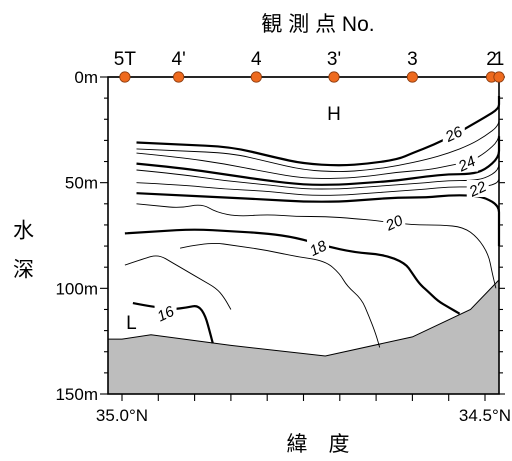 This screenshot has width=512, height=461. What do you see at coordinates (122, 415) in the screenshot?
I see `x-tick-label: 35.0°N` at bounding box center [122, 415].